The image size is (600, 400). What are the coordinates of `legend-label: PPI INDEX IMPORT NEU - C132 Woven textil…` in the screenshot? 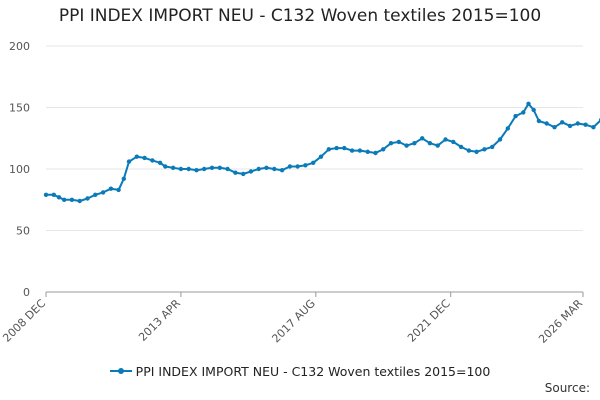 It's located at (313, 371).